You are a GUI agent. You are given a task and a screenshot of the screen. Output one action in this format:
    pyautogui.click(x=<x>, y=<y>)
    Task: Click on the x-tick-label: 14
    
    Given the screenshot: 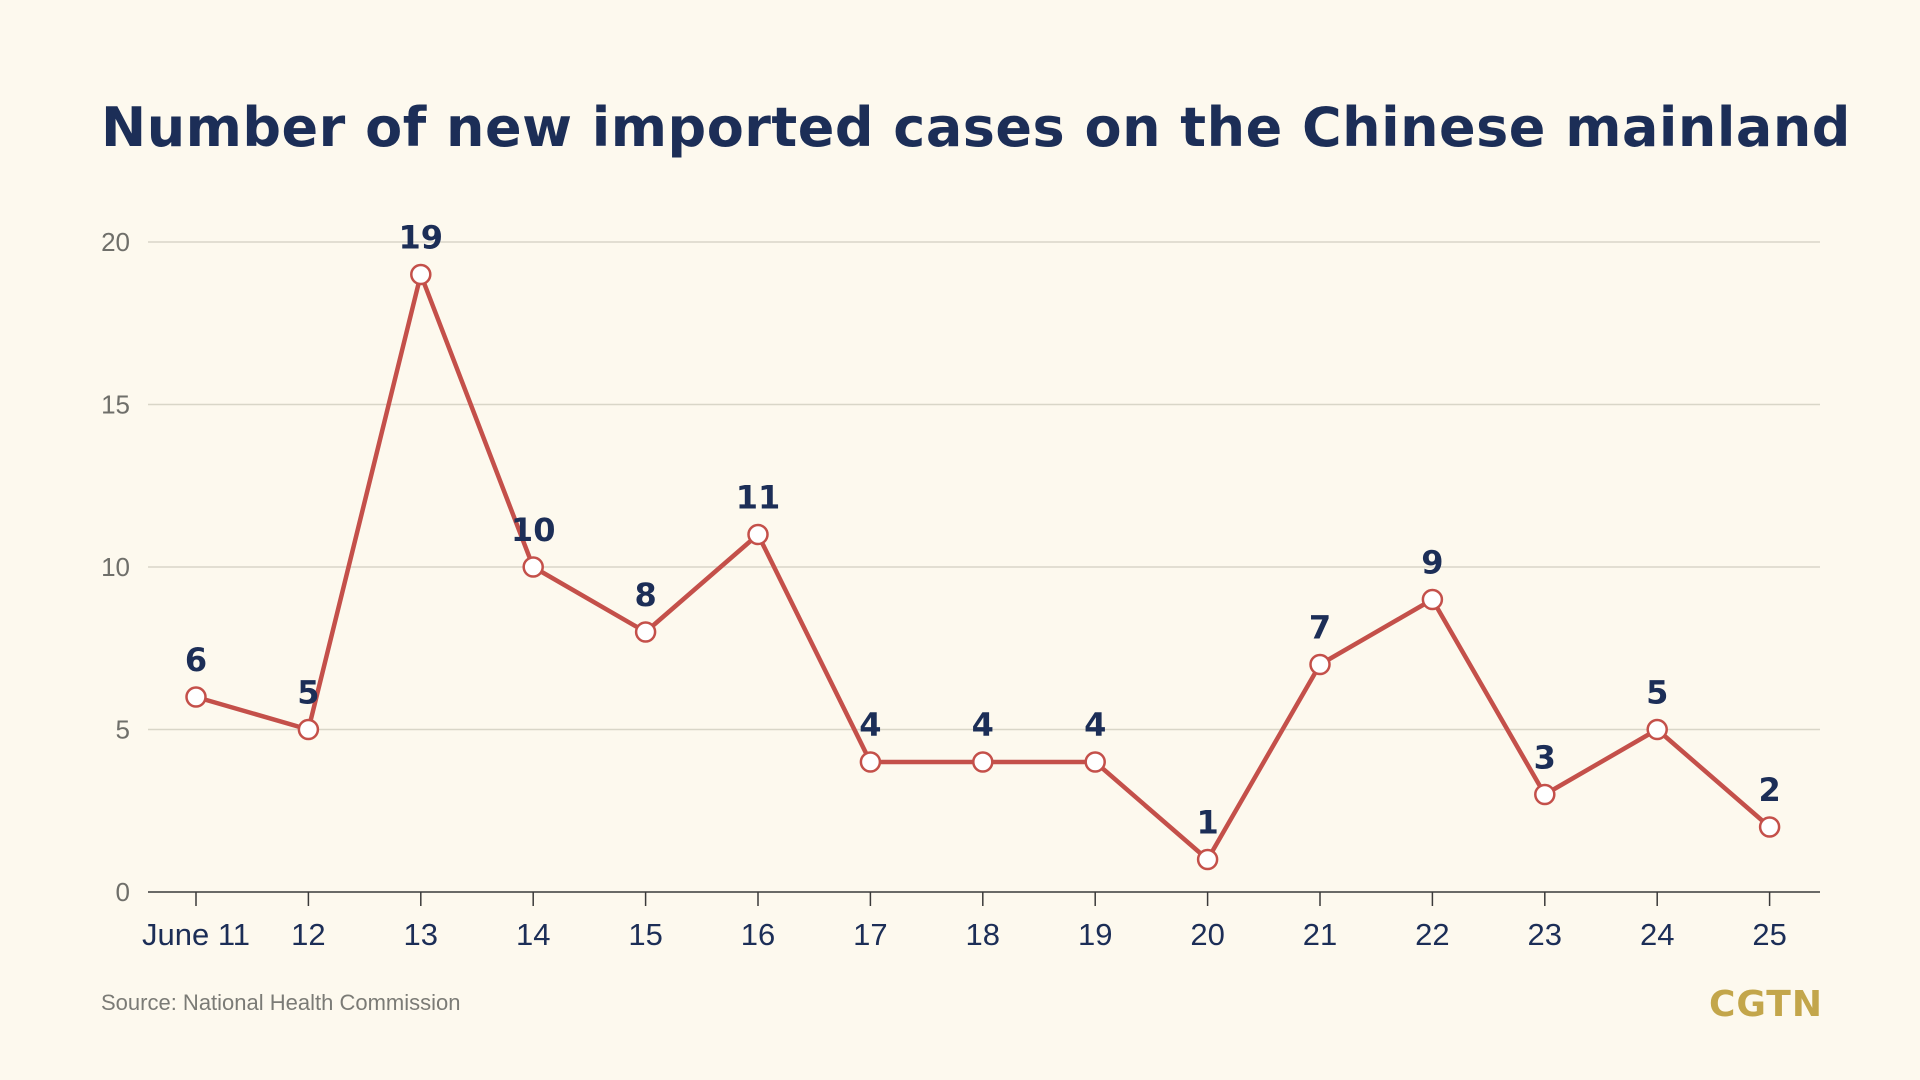 What is the action you would take?
    pyautogui.click(x=533, y=934)
    